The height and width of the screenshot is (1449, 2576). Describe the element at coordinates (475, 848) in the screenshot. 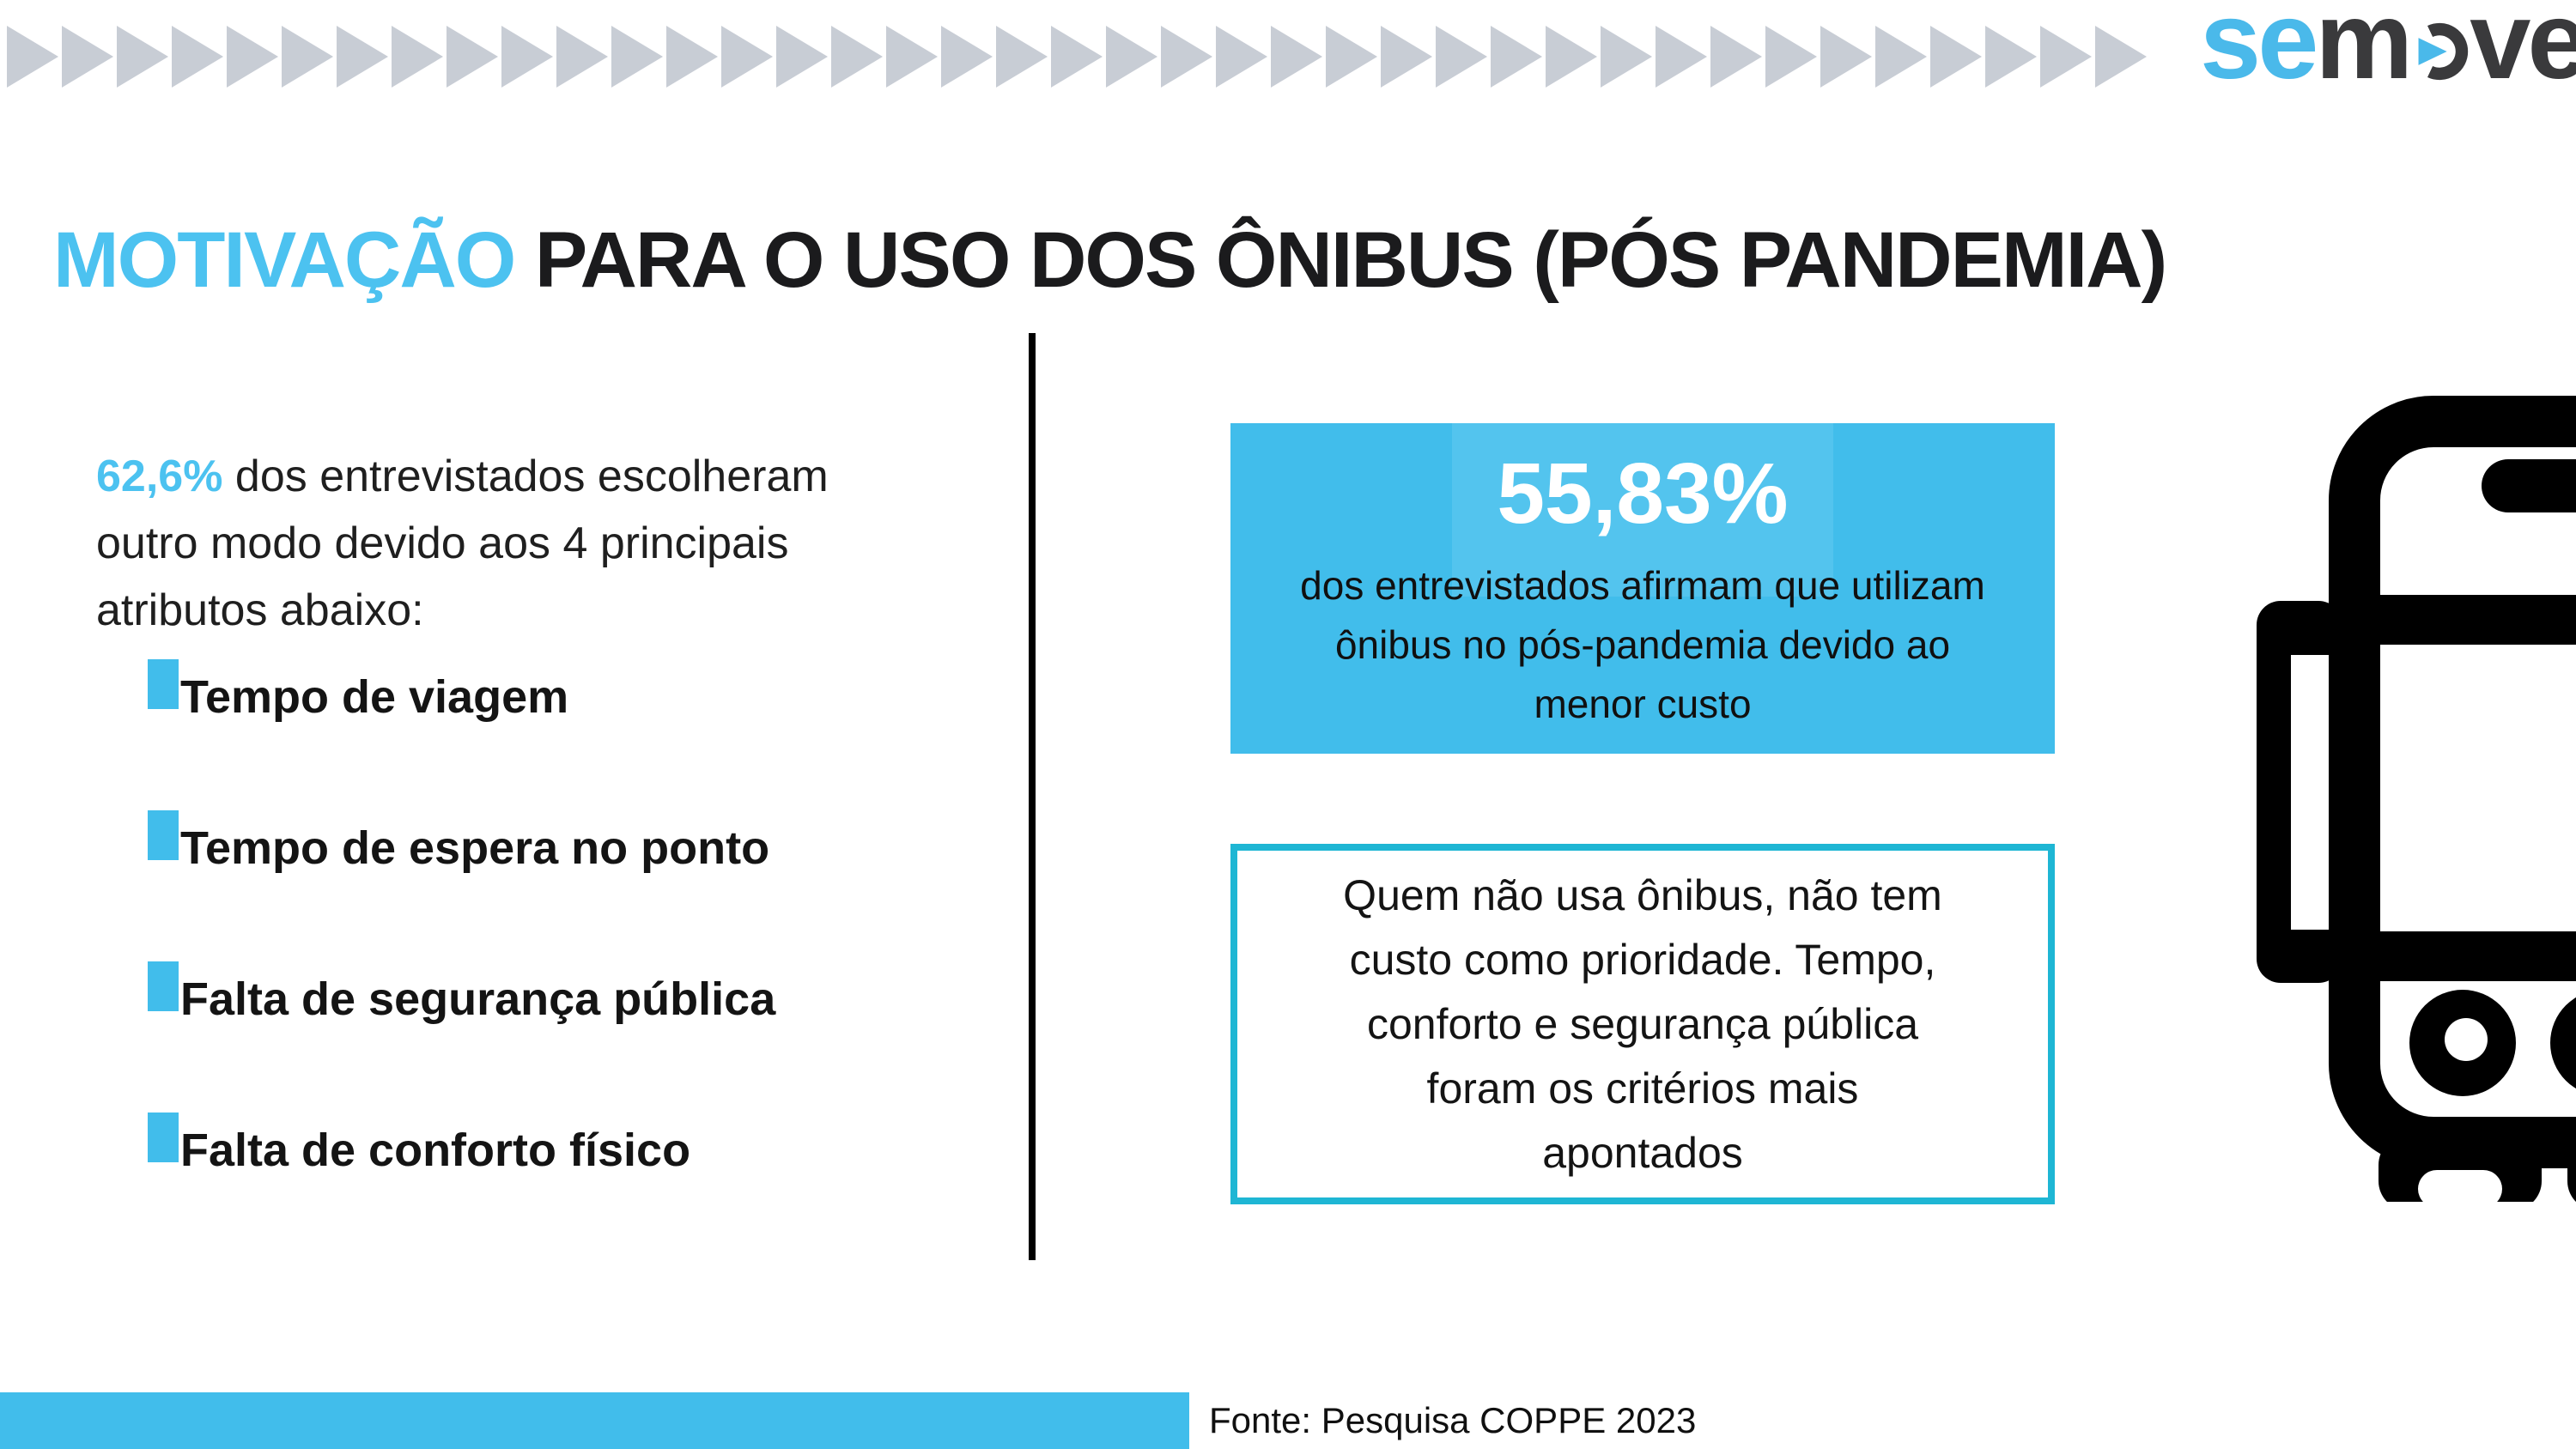

I see `list-item-label: Tempo de espera no ponto` at that location.